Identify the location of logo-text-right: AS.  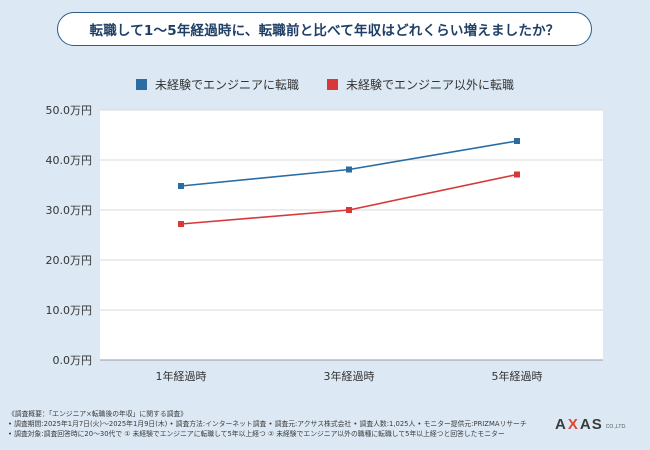
(591, 424).